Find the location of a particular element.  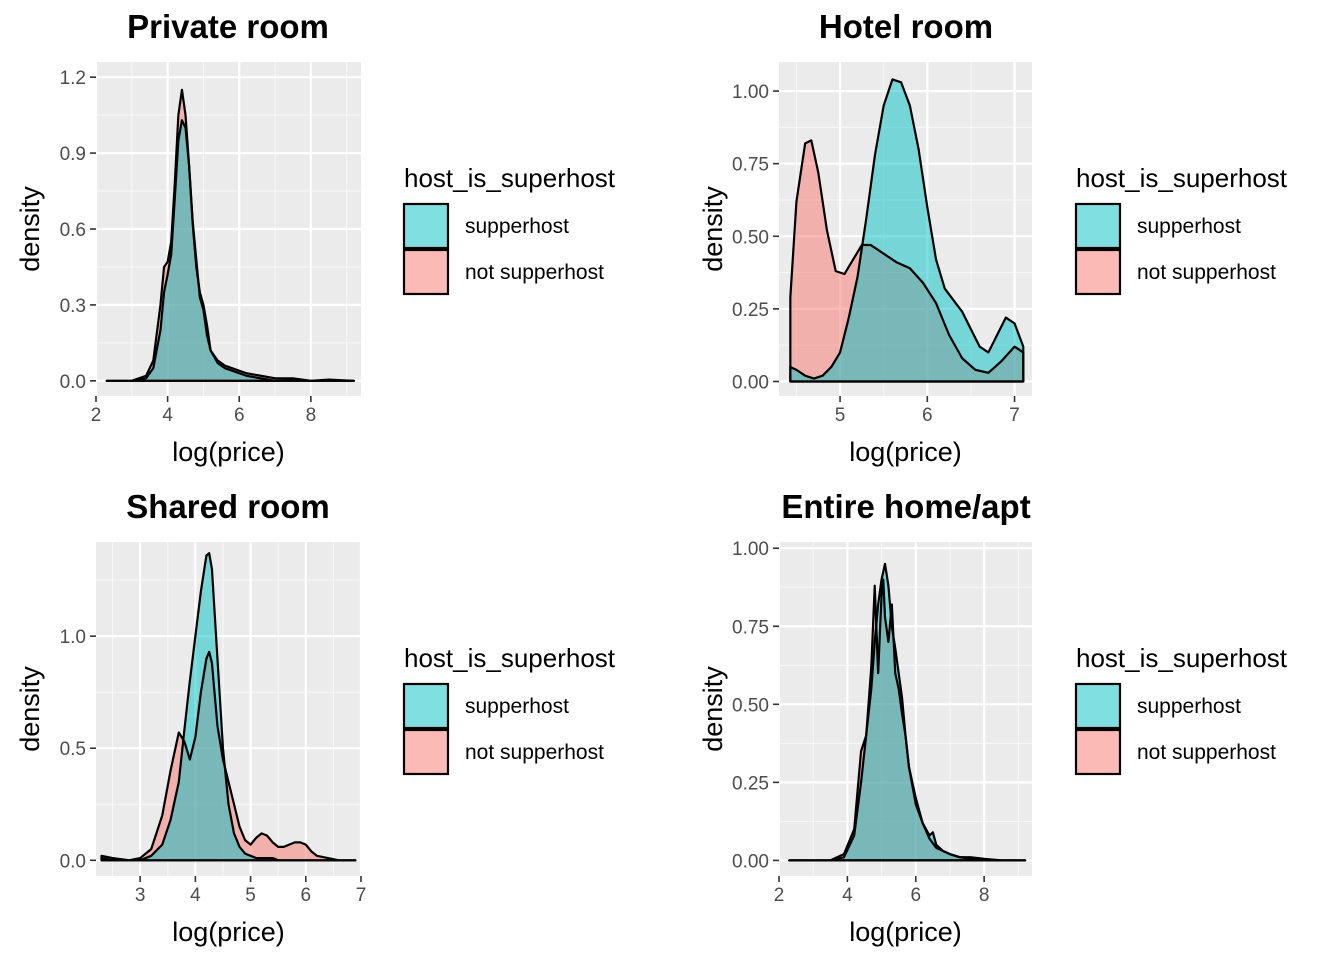

panel-title: Private room is located at coordinates (228, 26).